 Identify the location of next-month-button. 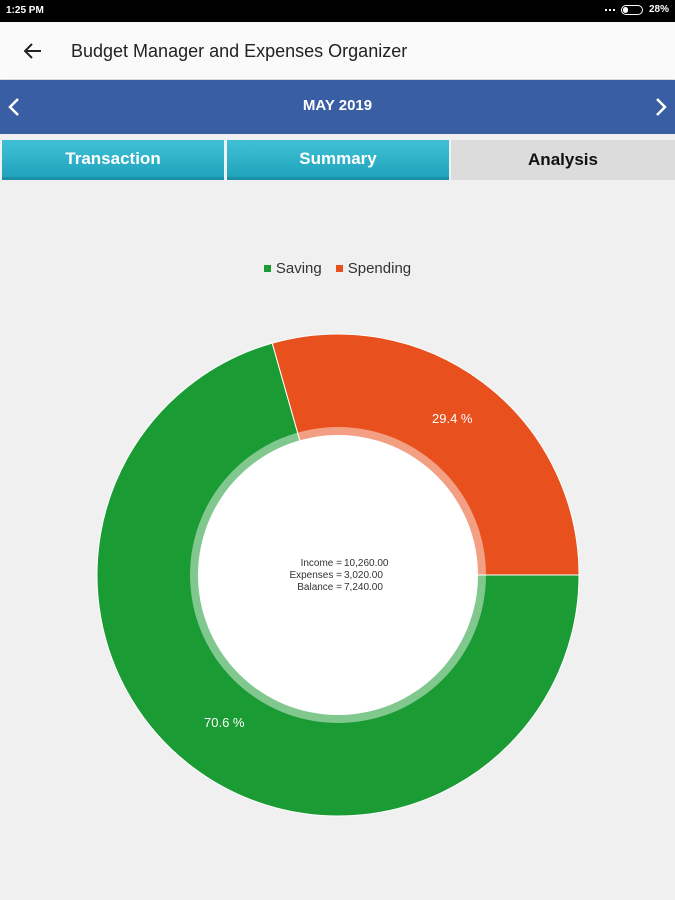
(661, 107).